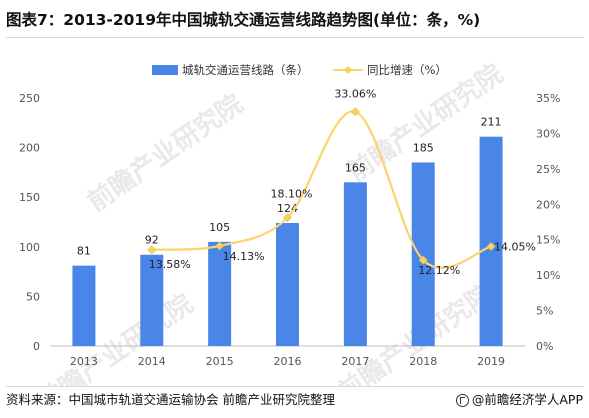 Image resolution: width=589 pixels, height=418 pixels. What do you see at coordinates (439, 270) in the screenshot?
I see `line-value-label: 12.12%` at bounding box center [439, 270].